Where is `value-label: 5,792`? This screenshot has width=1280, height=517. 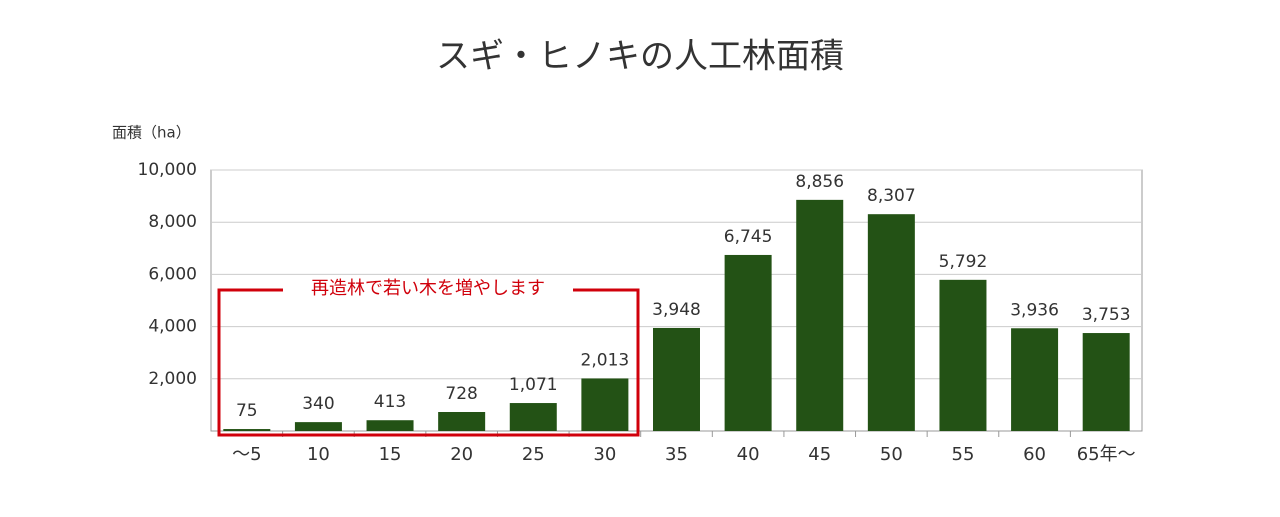 value-label: 5,792 is located at coordinates (963, 262).